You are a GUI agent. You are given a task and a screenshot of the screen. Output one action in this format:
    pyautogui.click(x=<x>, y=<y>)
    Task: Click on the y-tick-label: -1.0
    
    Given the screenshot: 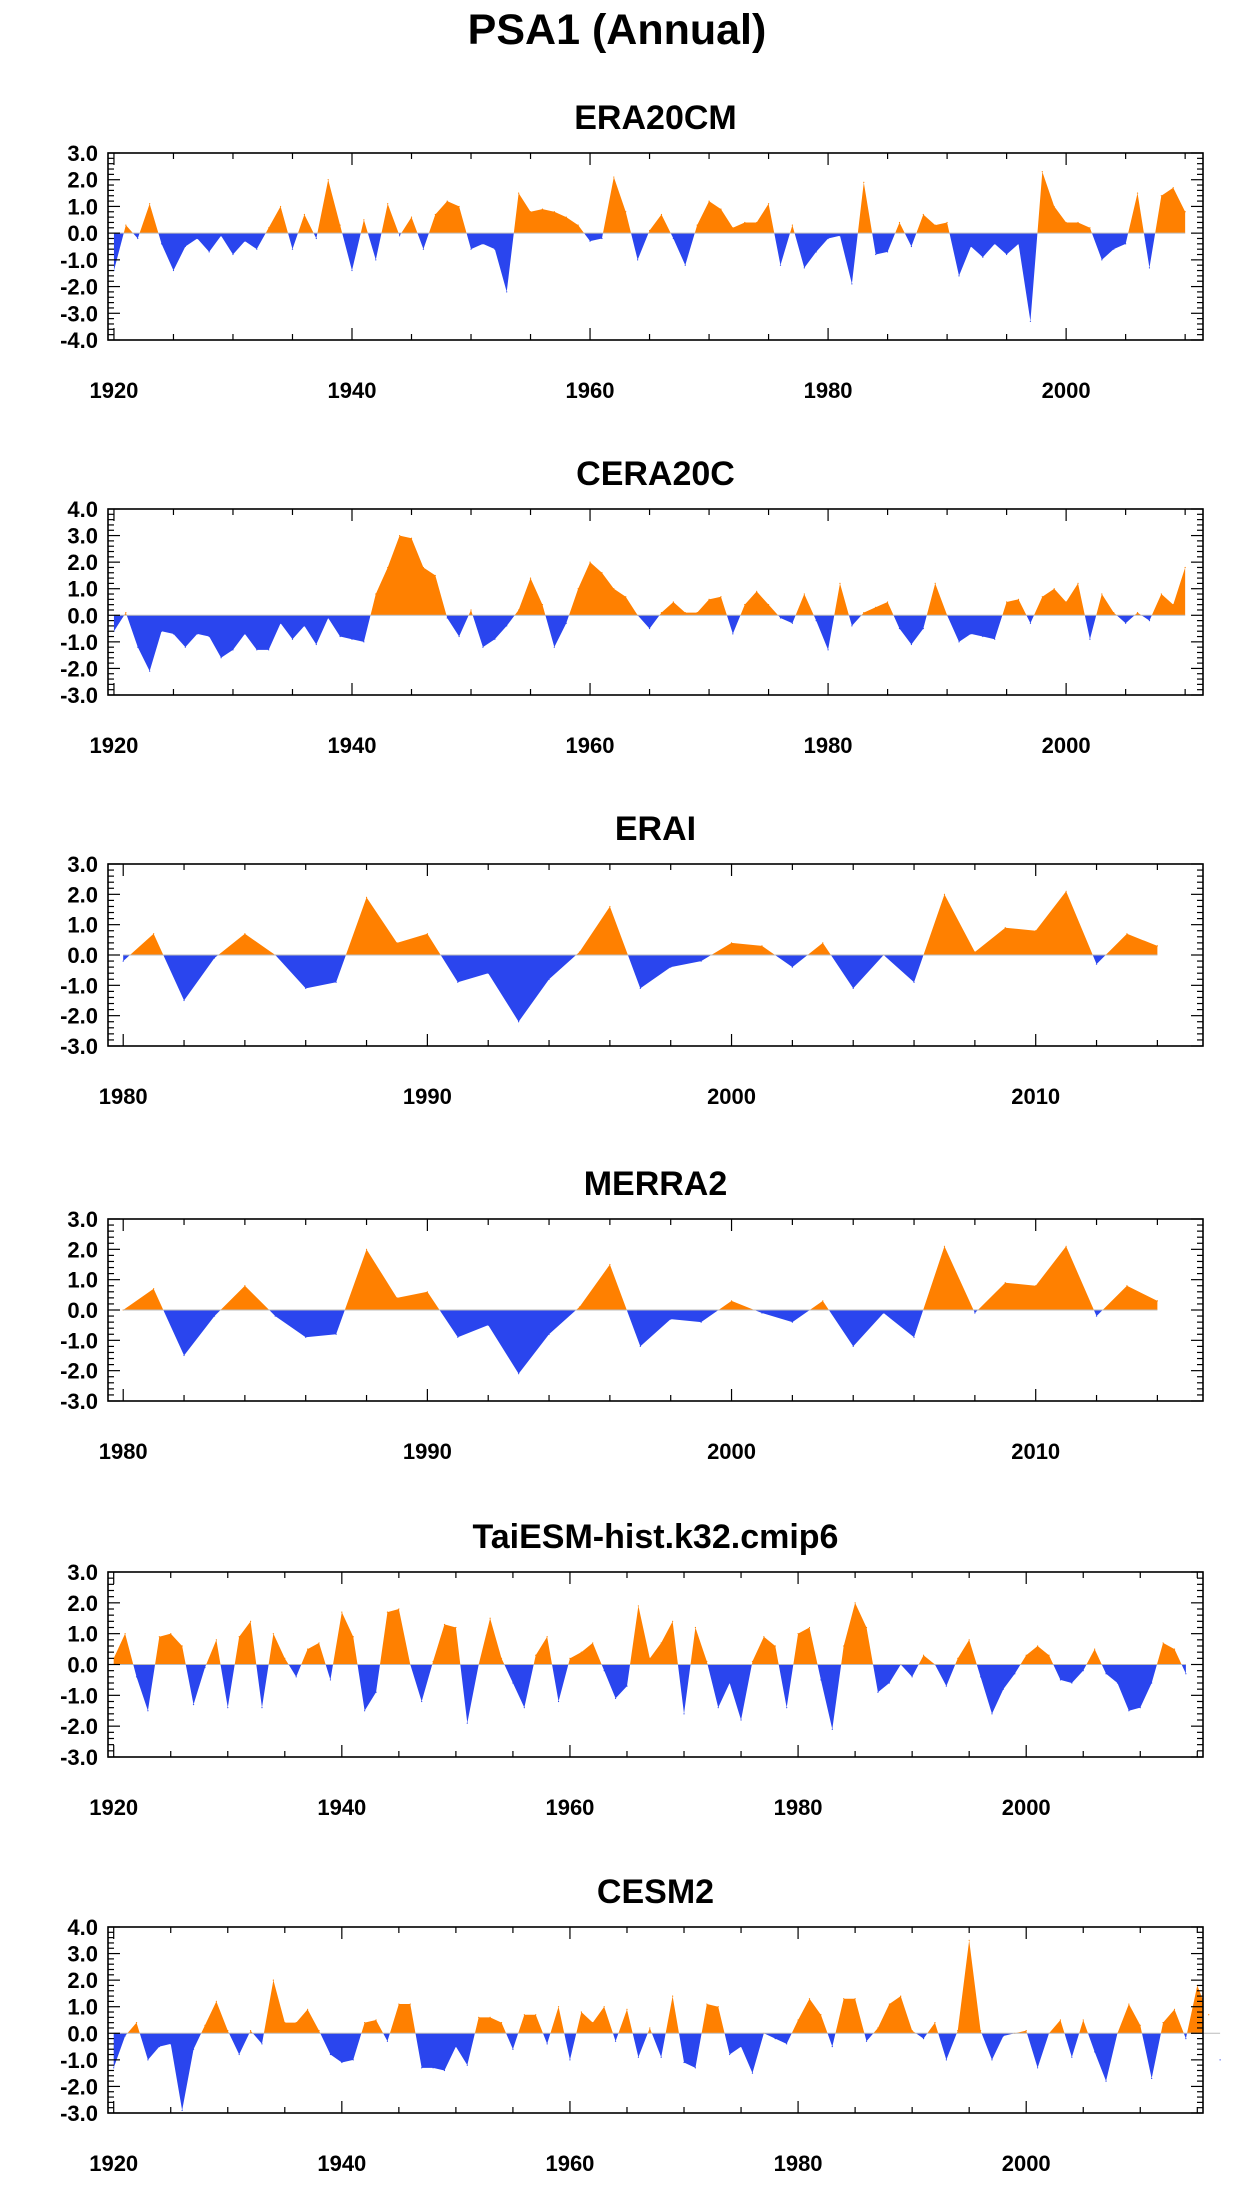 What is the action you would take?
    pyautogui.click(x=79, y=260)
    